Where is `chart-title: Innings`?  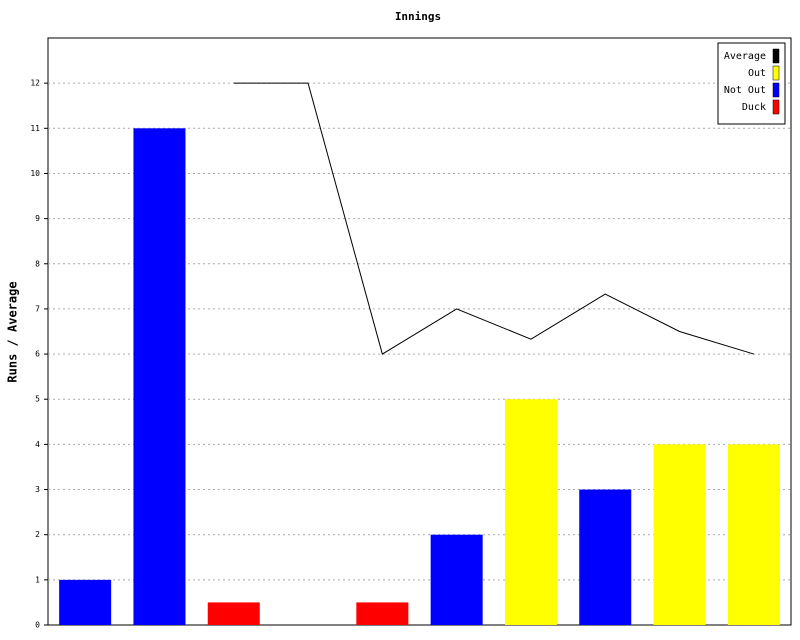
chart-title: Innings is located at coordinates (418, 16).